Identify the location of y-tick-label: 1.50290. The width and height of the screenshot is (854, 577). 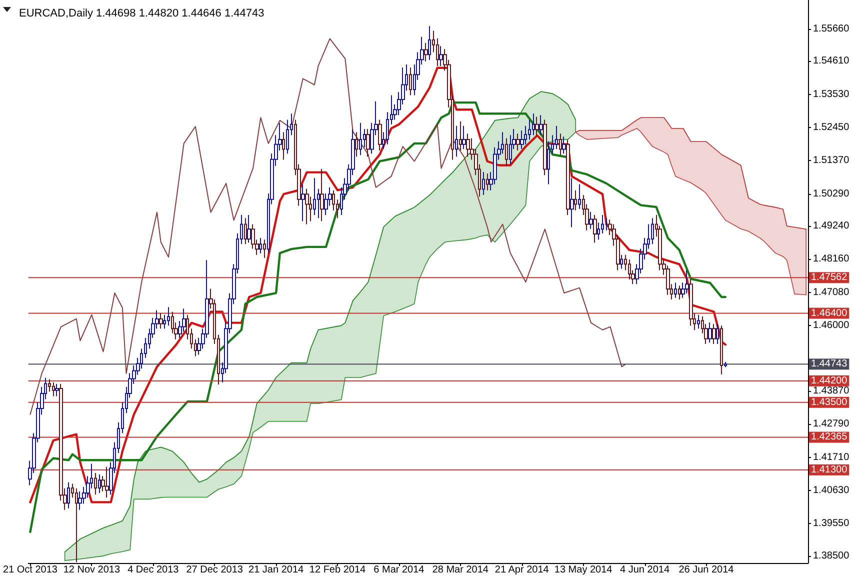
(831, 194).